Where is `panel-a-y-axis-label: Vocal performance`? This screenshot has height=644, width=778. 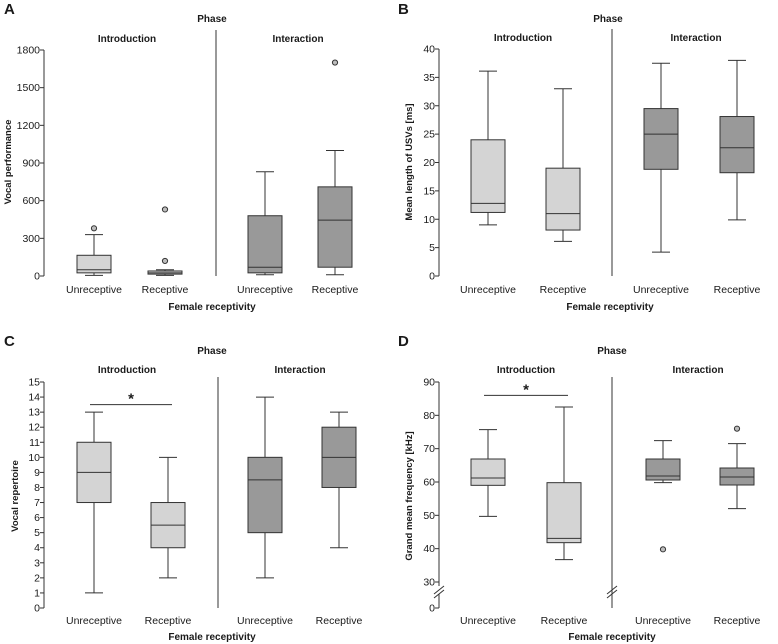 panel-a-y-axis-label: Vocal performance is located at coordinates (8, 162).